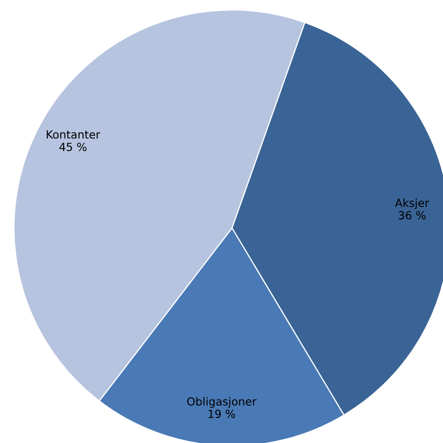  I want to click on slice-label: Kontanter, so click(73, 134).